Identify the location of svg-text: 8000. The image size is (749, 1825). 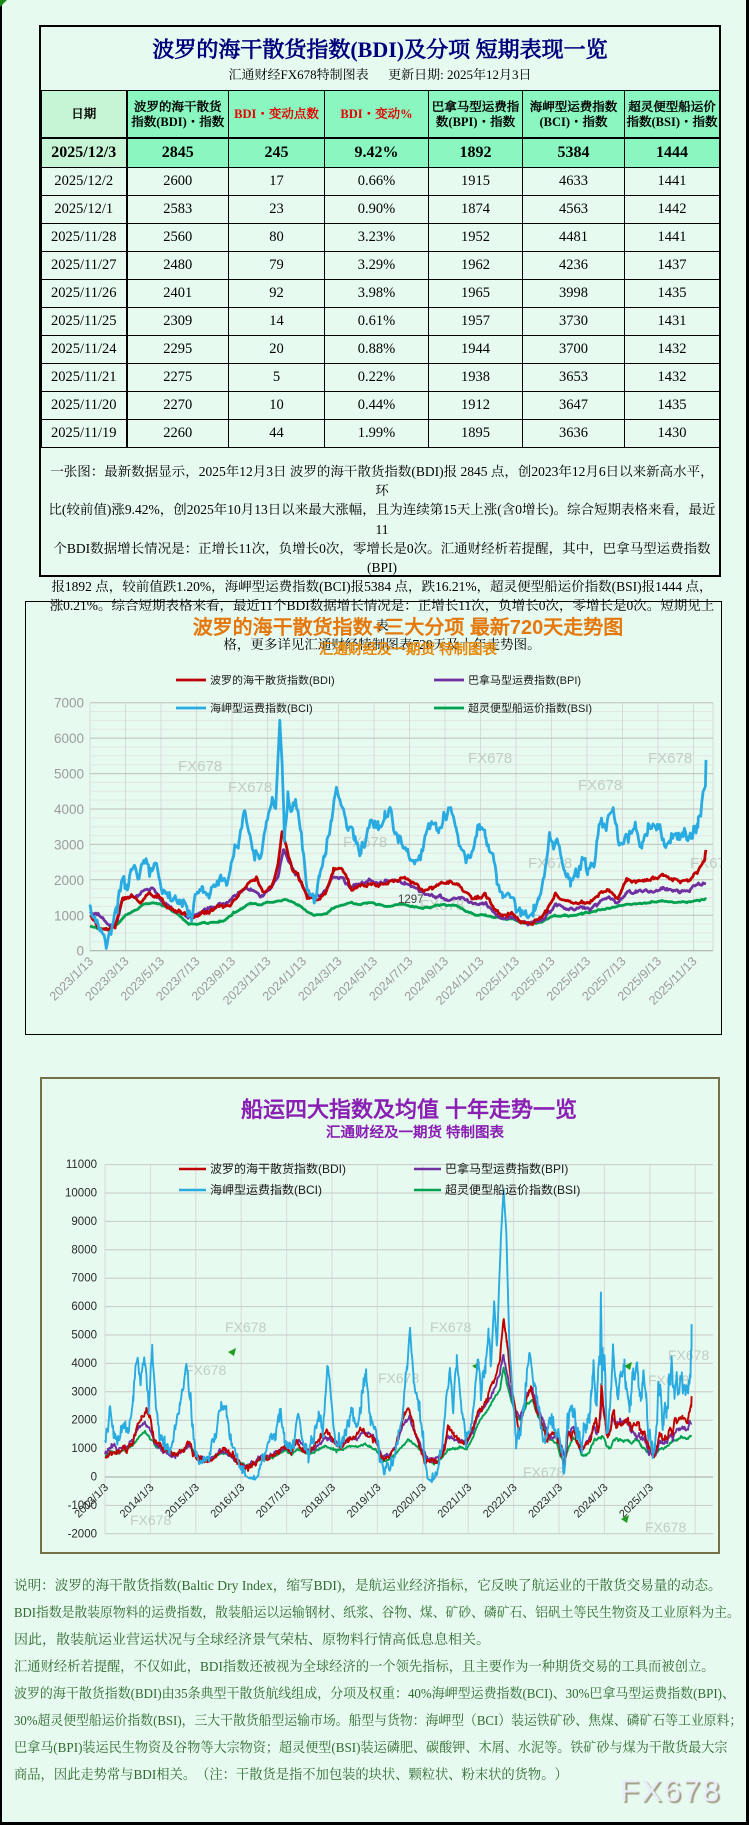
(84, 1250).